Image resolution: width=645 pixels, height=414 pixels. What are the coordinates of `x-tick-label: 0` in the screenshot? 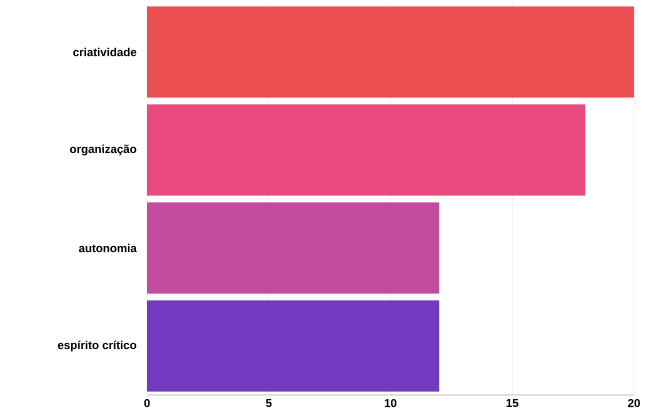 It's located at (147, 403).